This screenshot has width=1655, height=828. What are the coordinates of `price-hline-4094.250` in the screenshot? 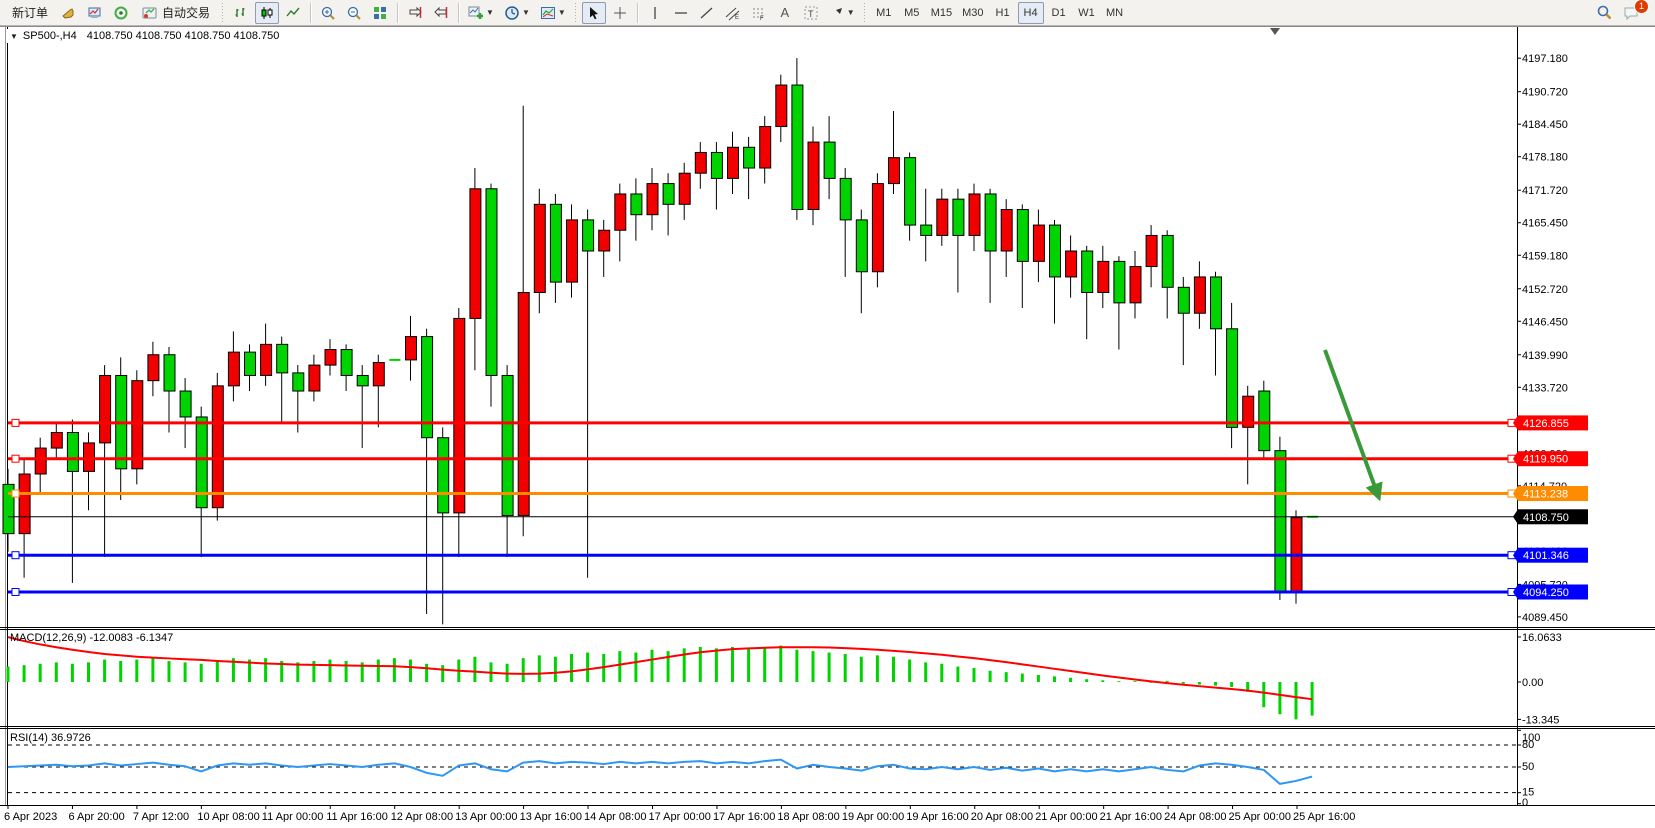 It's located at (762, 591).